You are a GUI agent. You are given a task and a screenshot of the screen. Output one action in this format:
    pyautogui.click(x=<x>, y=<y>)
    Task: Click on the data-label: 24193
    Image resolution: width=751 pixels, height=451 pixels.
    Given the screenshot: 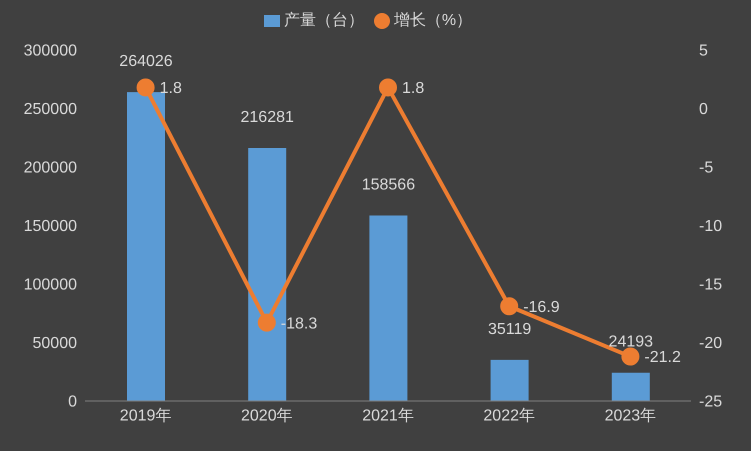 What is the action you would take?
    pyautogui.click(x=631, y=342)
    